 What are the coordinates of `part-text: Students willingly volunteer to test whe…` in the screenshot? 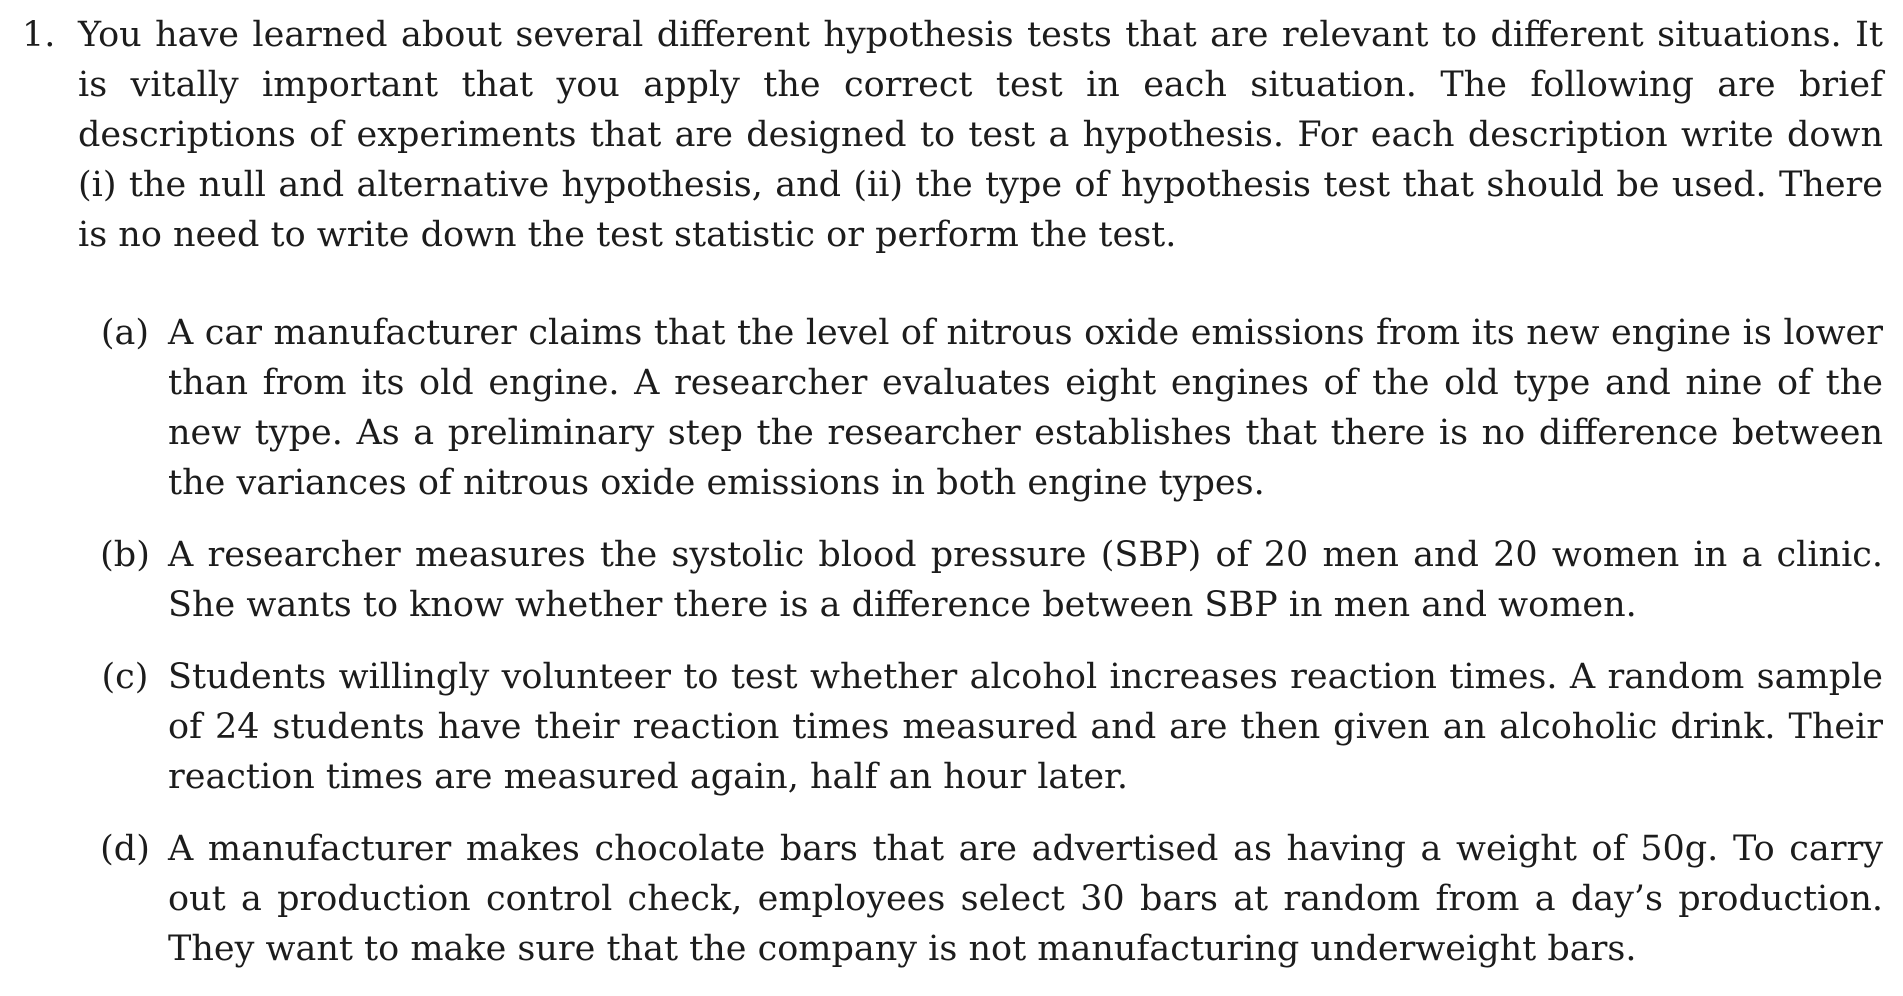 It's located at (1025, 727).